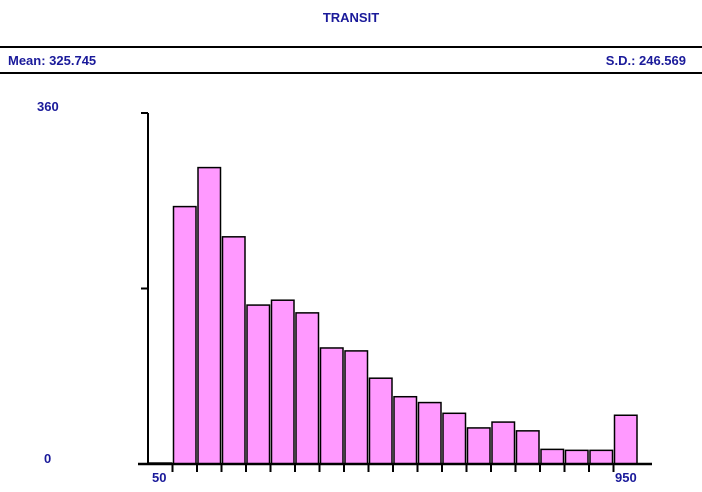 The image size is (702, 492). What do you see at coordinates (626, 477) in the screenshot?
I see `x-tick-label-max: 950` at bounding box center [626, 477].